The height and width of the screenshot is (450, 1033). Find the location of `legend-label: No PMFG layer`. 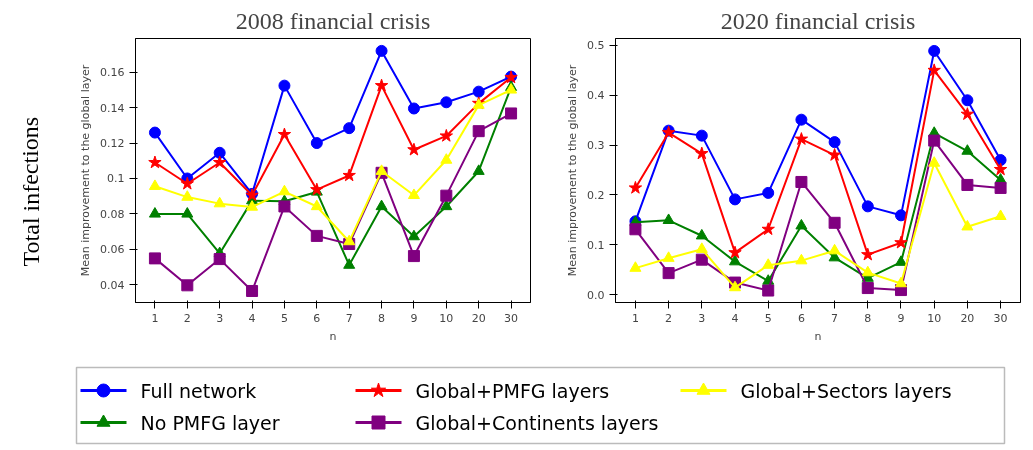

legend-label: No PMFG layer is located at coordinates (210, 422).